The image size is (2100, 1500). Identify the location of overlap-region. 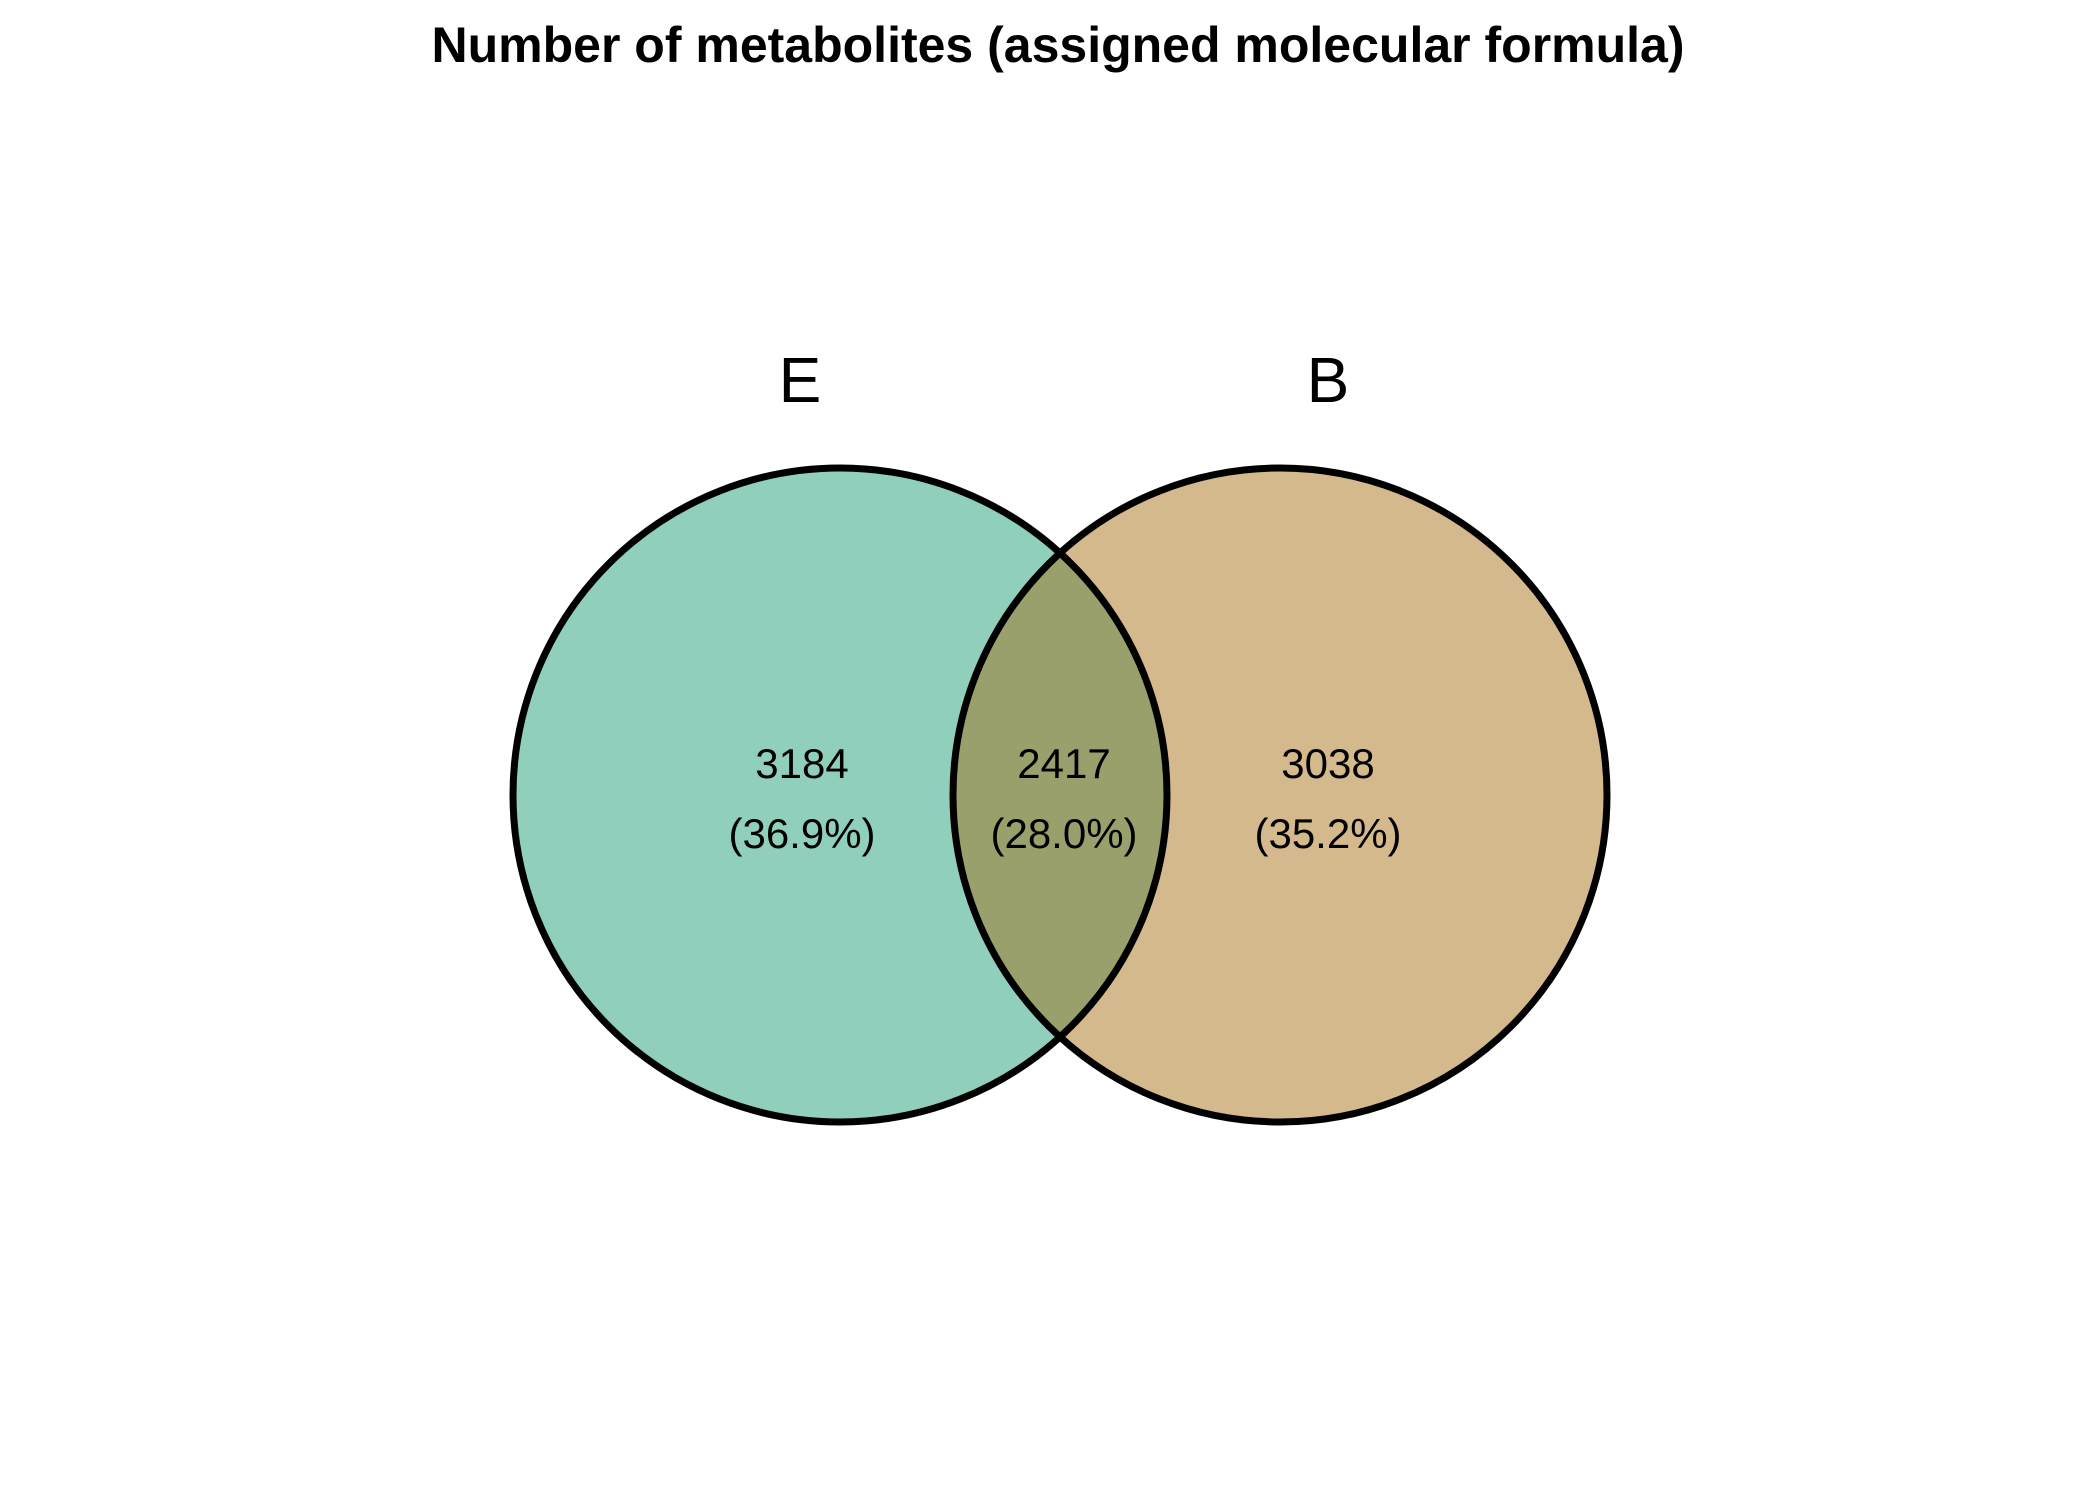
(1060, 795).